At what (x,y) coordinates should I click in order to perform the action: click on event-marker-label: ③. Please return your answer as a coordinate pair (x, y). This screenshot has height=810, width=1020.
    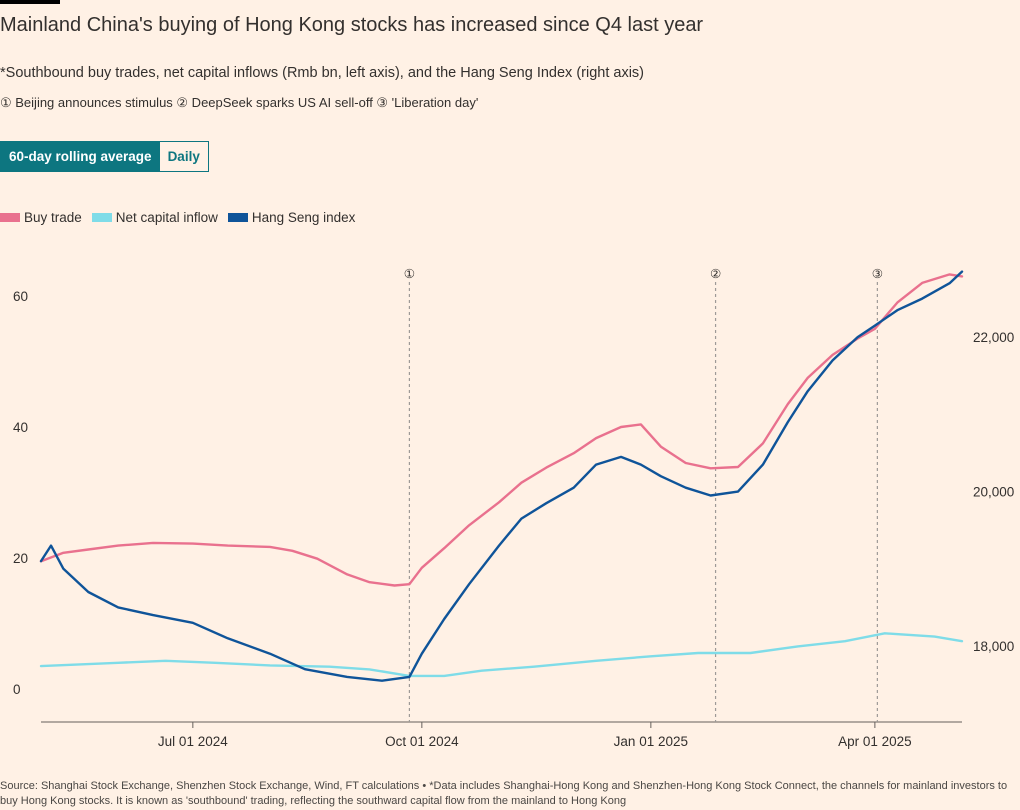
    Looking at the image, I should click on (877, 273).